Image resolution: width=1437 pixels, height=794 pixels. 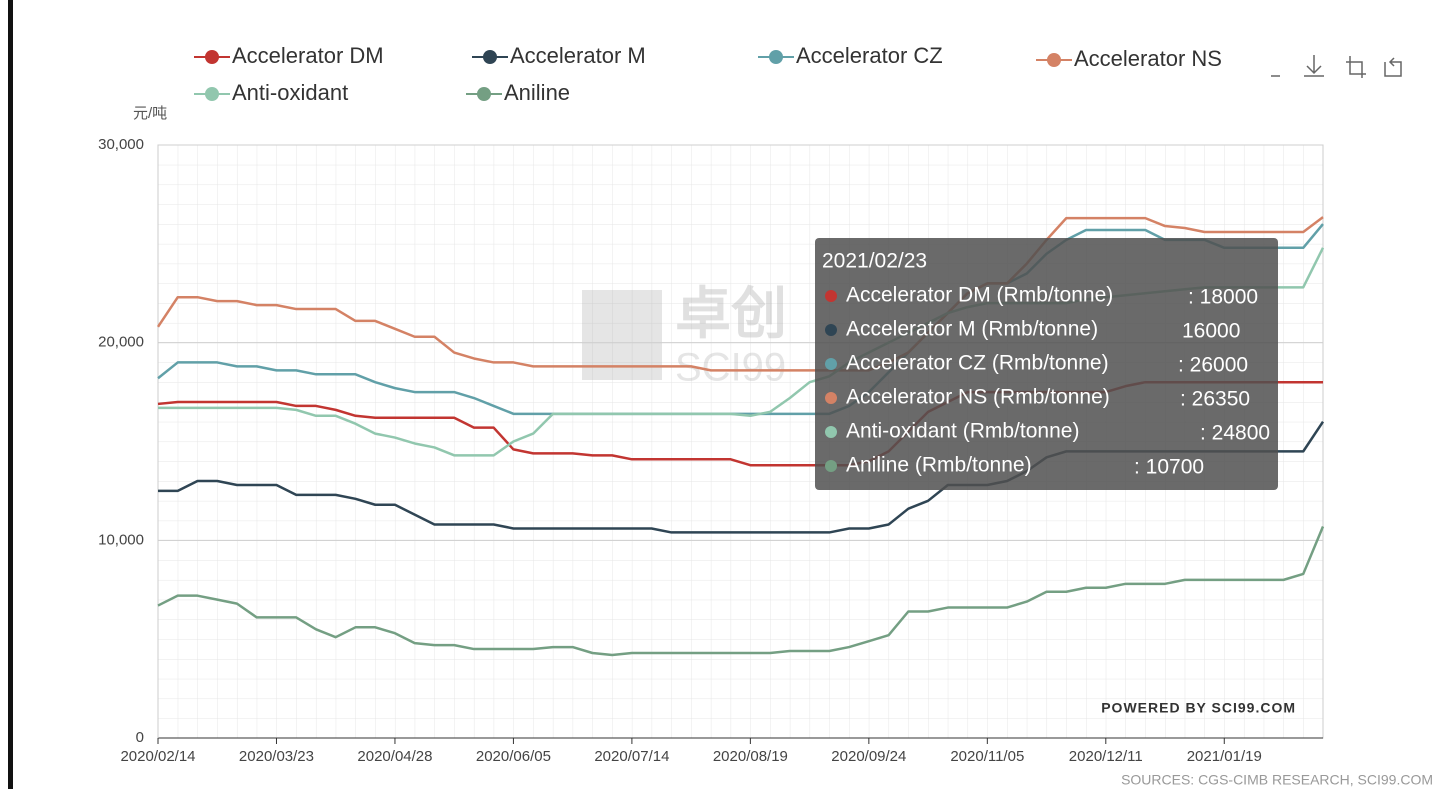 What do you see at coordinates (631, 756) in the screenshot?
I see `x-tick-label: 2020/07/14` at bounding box center [631, 756].